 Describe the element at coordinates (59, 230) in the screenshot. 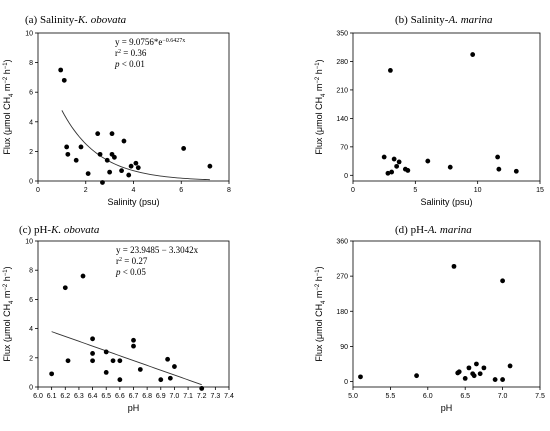

I see `panel-title: (c) pH-K. obovata` at that location.